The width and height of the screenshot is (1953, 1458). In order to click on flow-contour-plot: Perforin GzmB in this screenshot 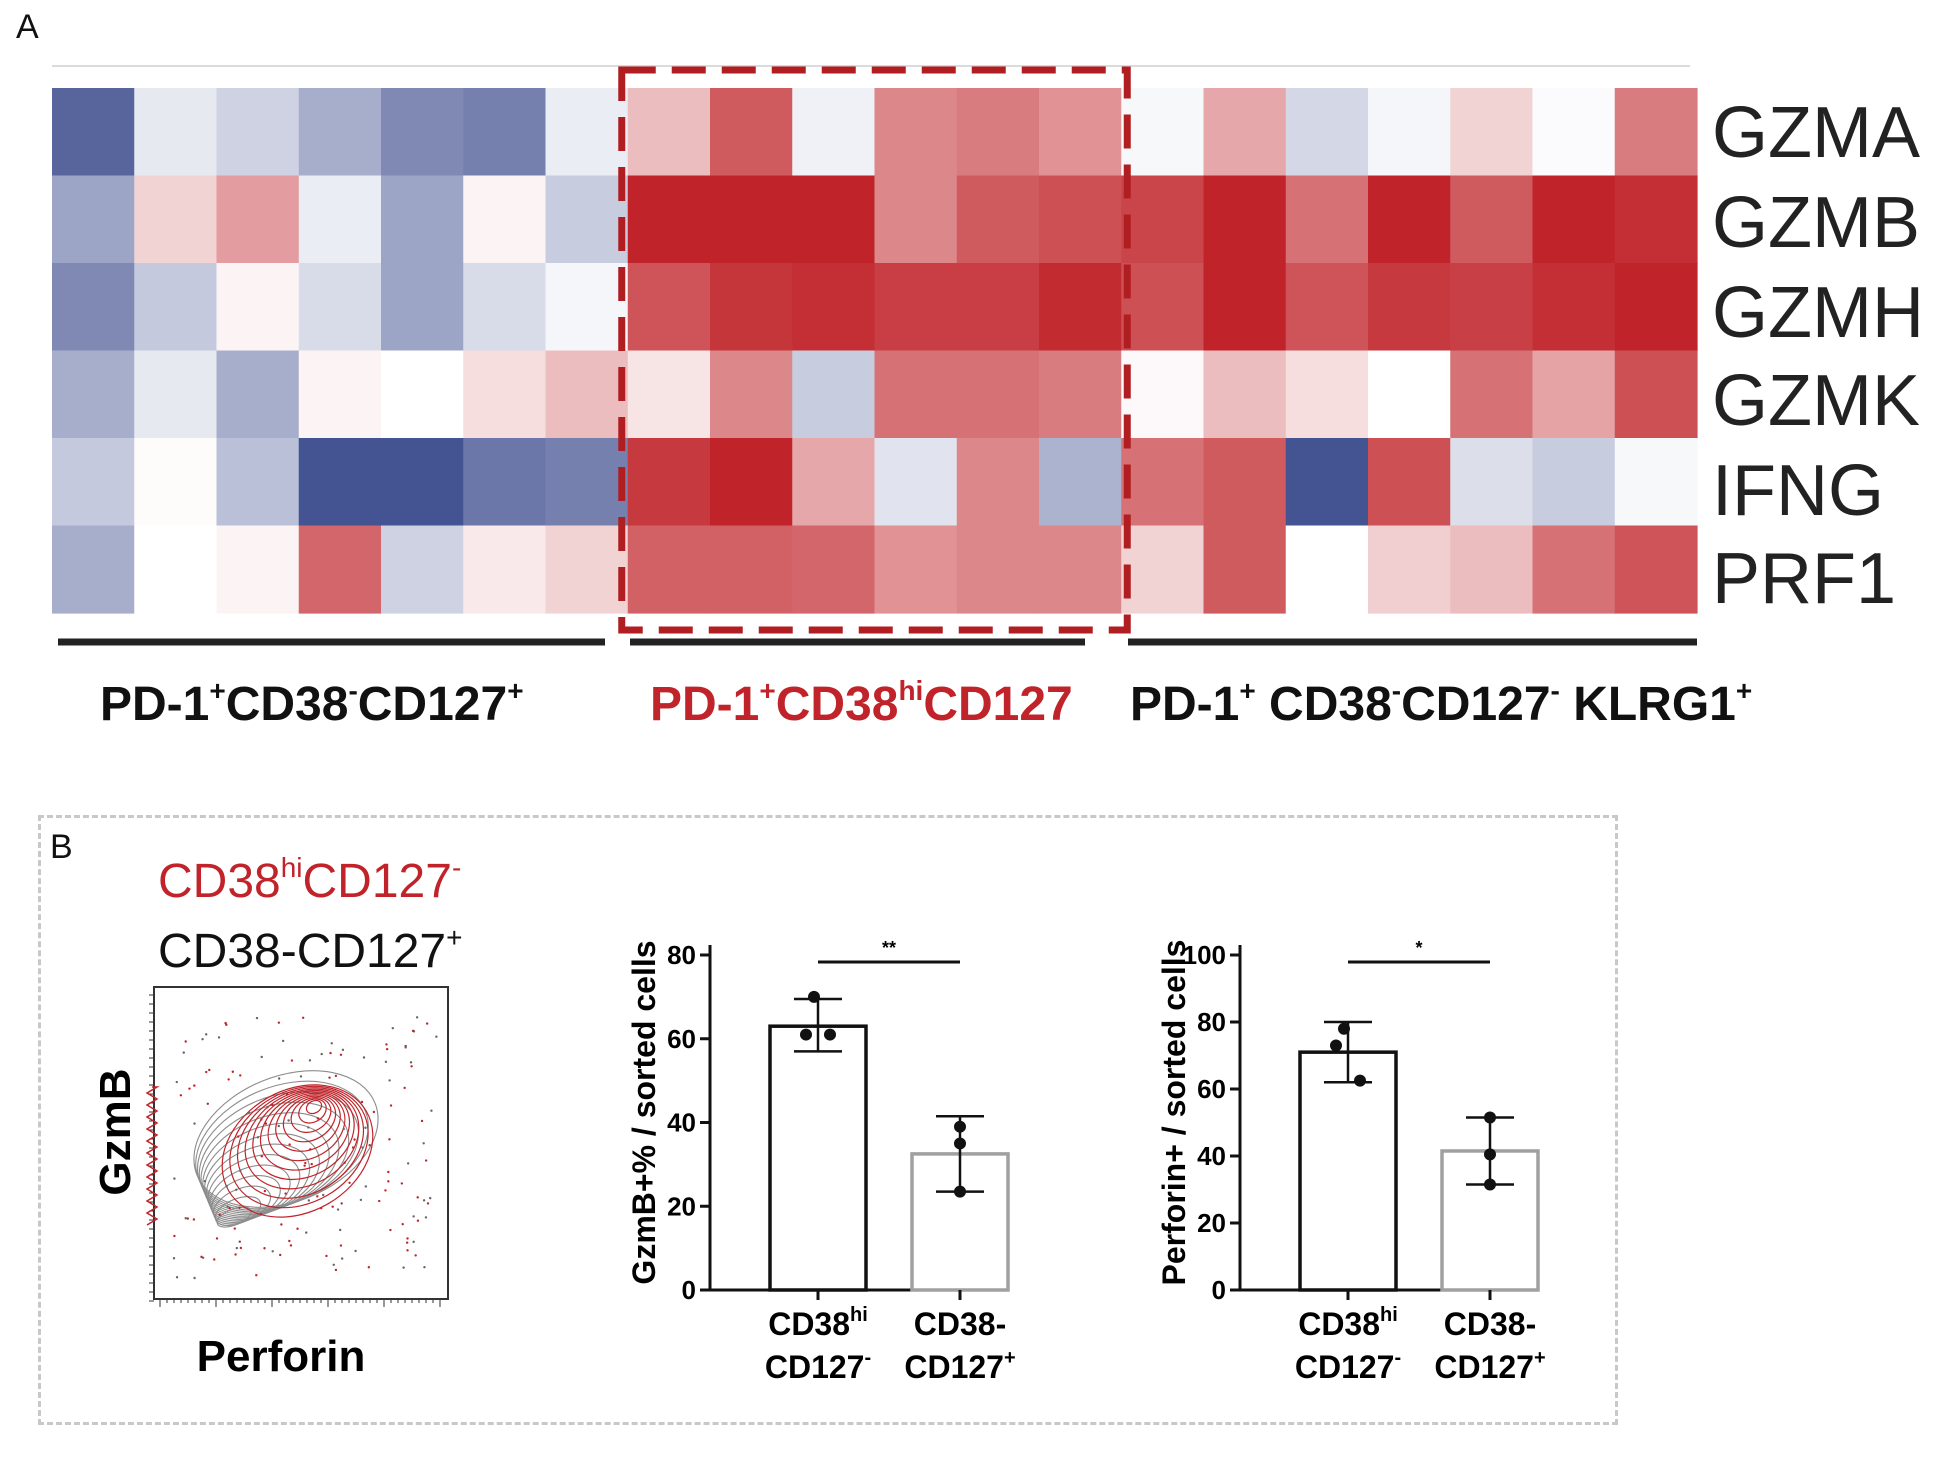, I will do `click(270, 1183)`.